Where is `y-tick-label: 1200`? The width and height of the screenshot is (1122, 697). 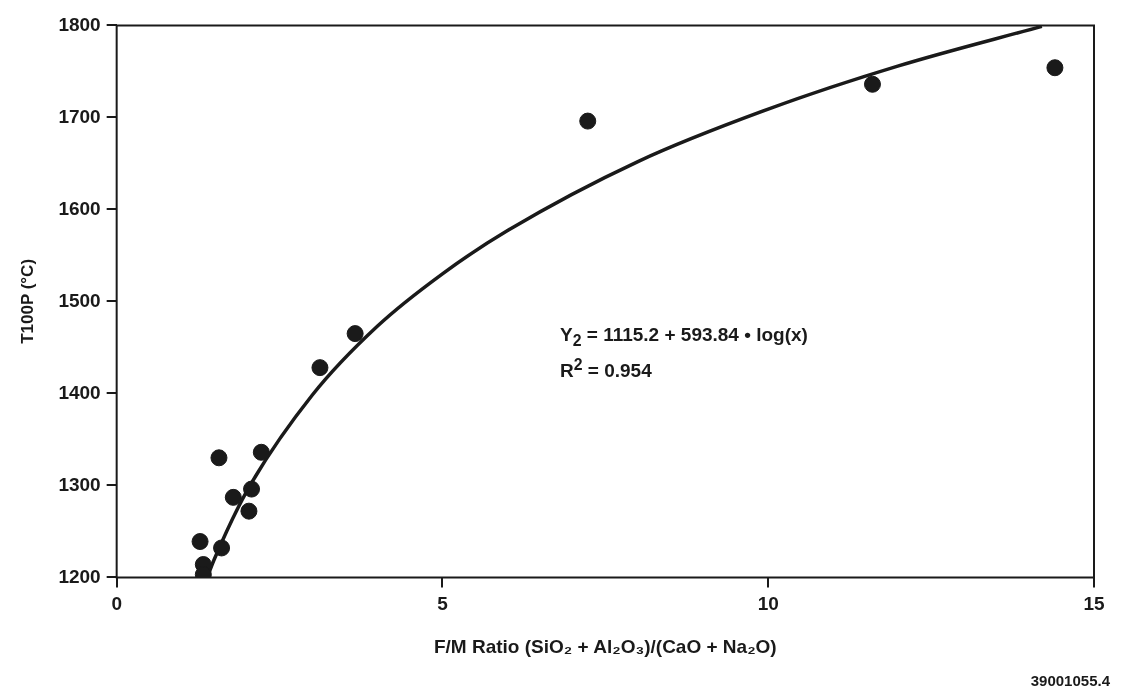 y-tick-label: 1200 is located at coordinates (79, 576).